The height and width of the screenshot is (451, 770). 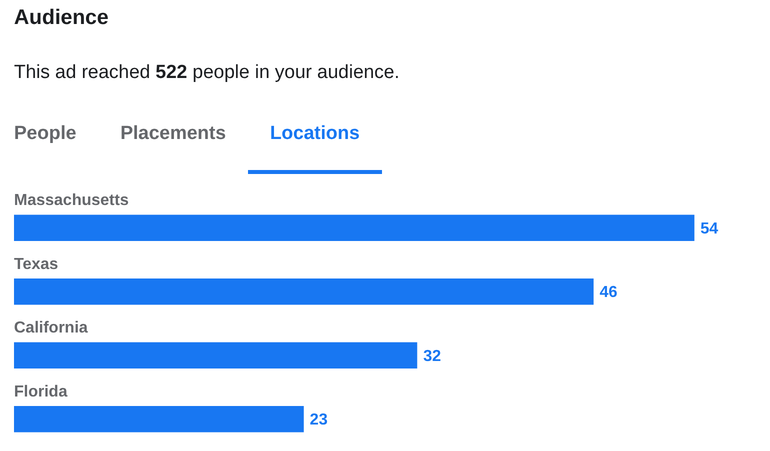 What do you see at coordinates (51, 328) in the screenshot?
I see `y-tick-label: California` at bounding box center [51, 328].